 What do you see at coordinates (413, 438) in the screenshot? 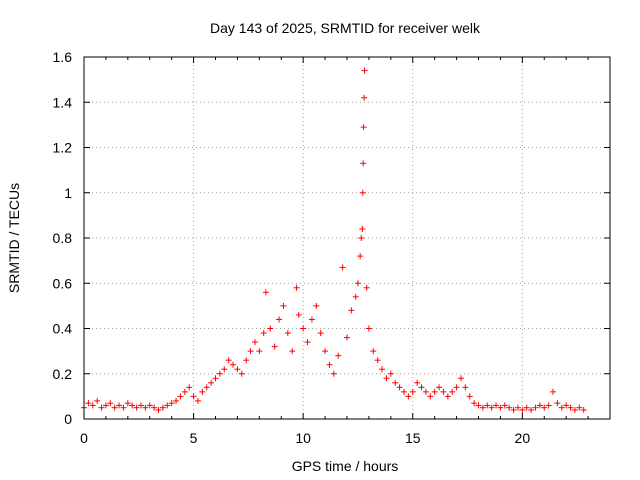
I see `x-tick-label: 15` at bounding box center [413, 438].